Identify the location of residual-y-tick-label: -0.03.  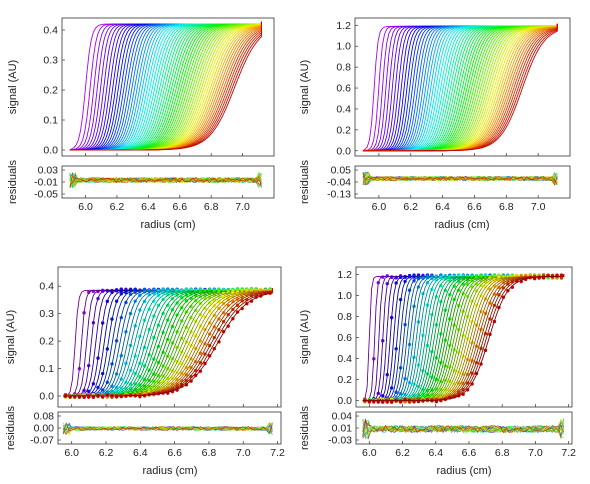
(340, 441).